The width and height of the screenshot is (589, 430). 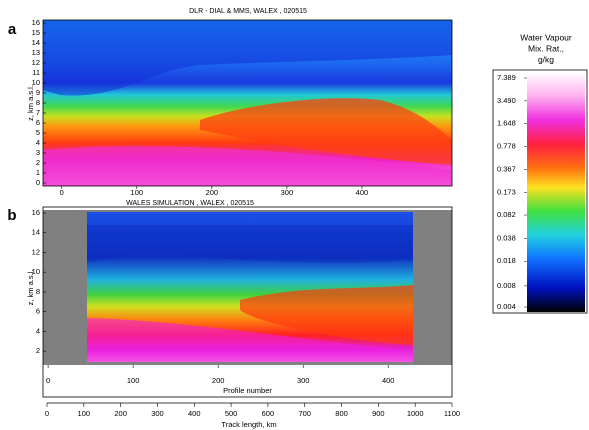 What do you see at coordinates (341, 413) in the screenshot?
I see `x2-tick-label: 800` at bounding box center [341, 413].